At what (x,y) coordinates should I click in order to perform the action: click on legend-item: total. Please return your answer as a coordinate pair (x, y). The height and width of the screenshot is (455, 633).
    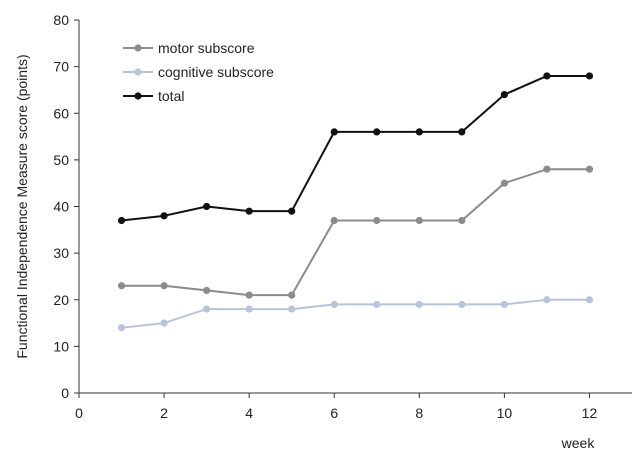
    Looking at the image, I should click on (153, 96).